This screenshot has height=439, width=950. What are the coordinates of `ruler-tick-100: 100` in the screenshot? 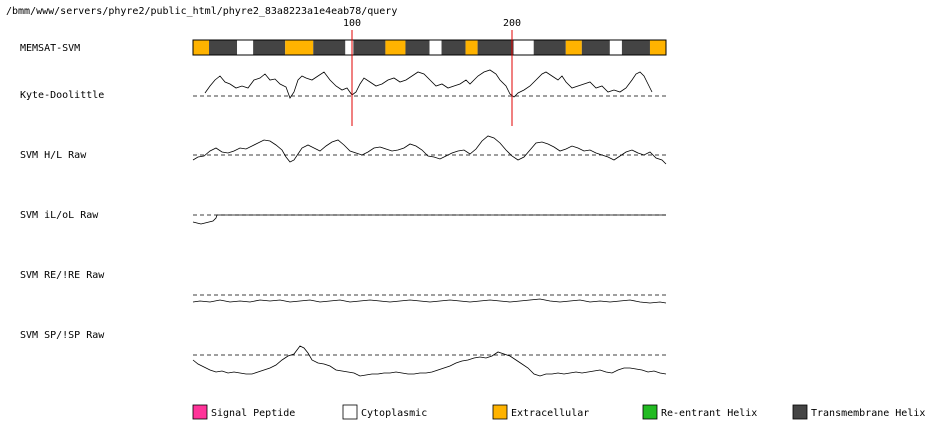 It's located at (352, 23).